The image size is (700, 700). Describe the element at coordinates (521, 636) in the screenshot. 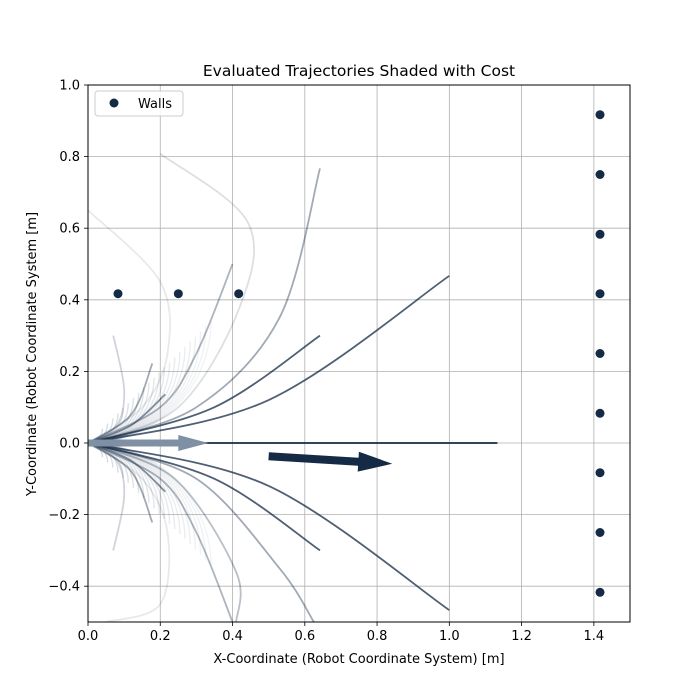

I see `x-tick-label: 1.2` at that location.